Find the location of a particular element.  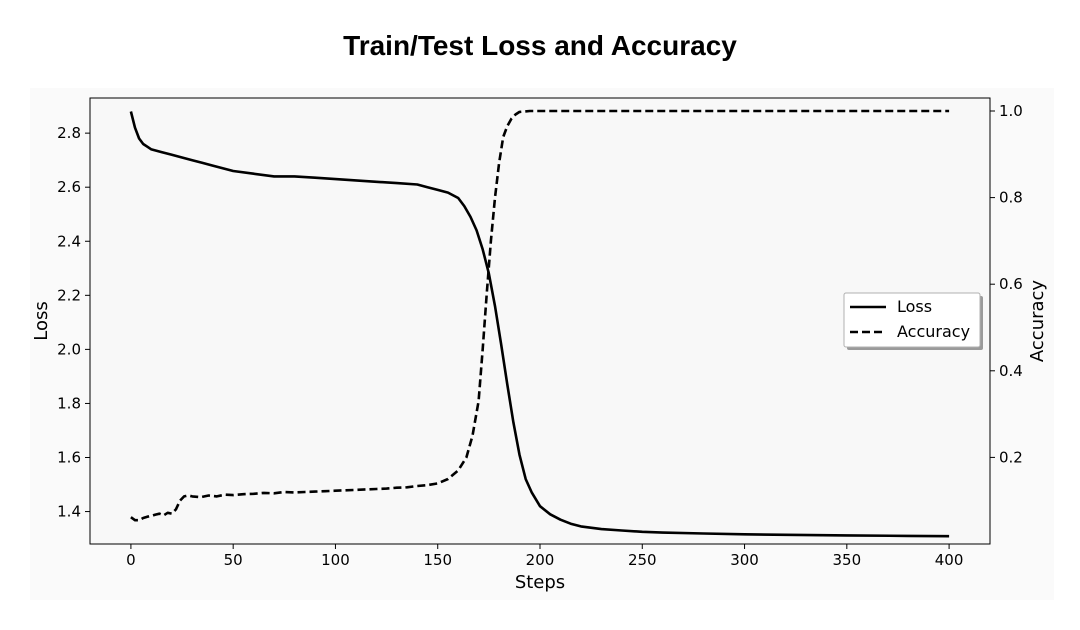

right-y-axis-label: Accuracy is located at coordinates (1037, 321).